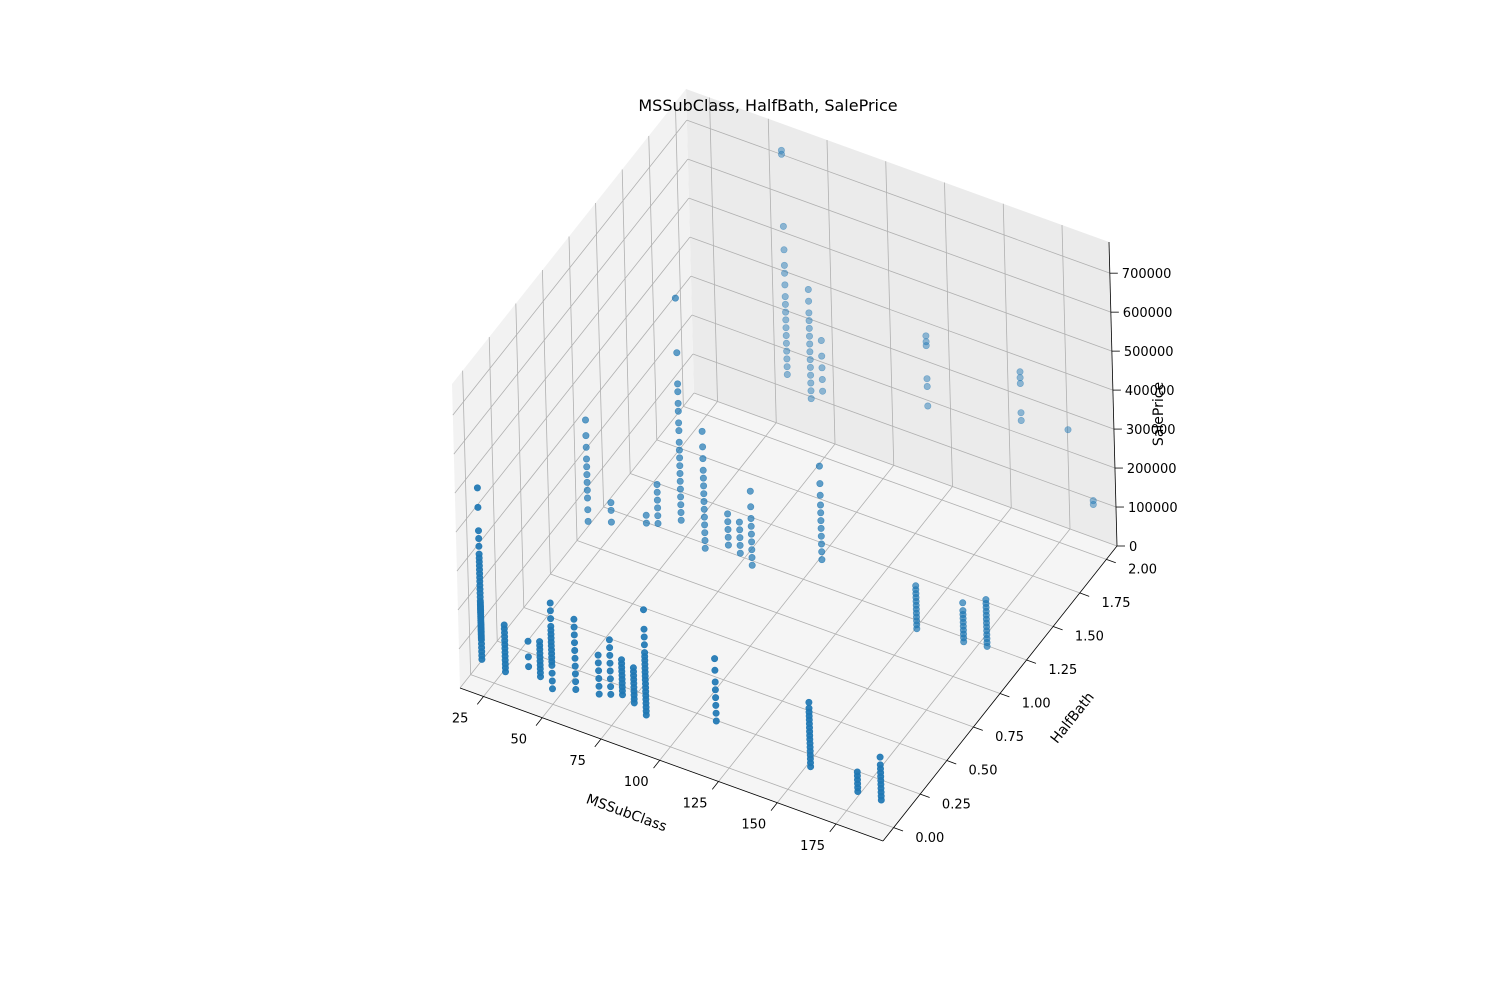 This screenshot has height=1000, width=1500. I want to click on y-grid-floor, so click(682, 751).